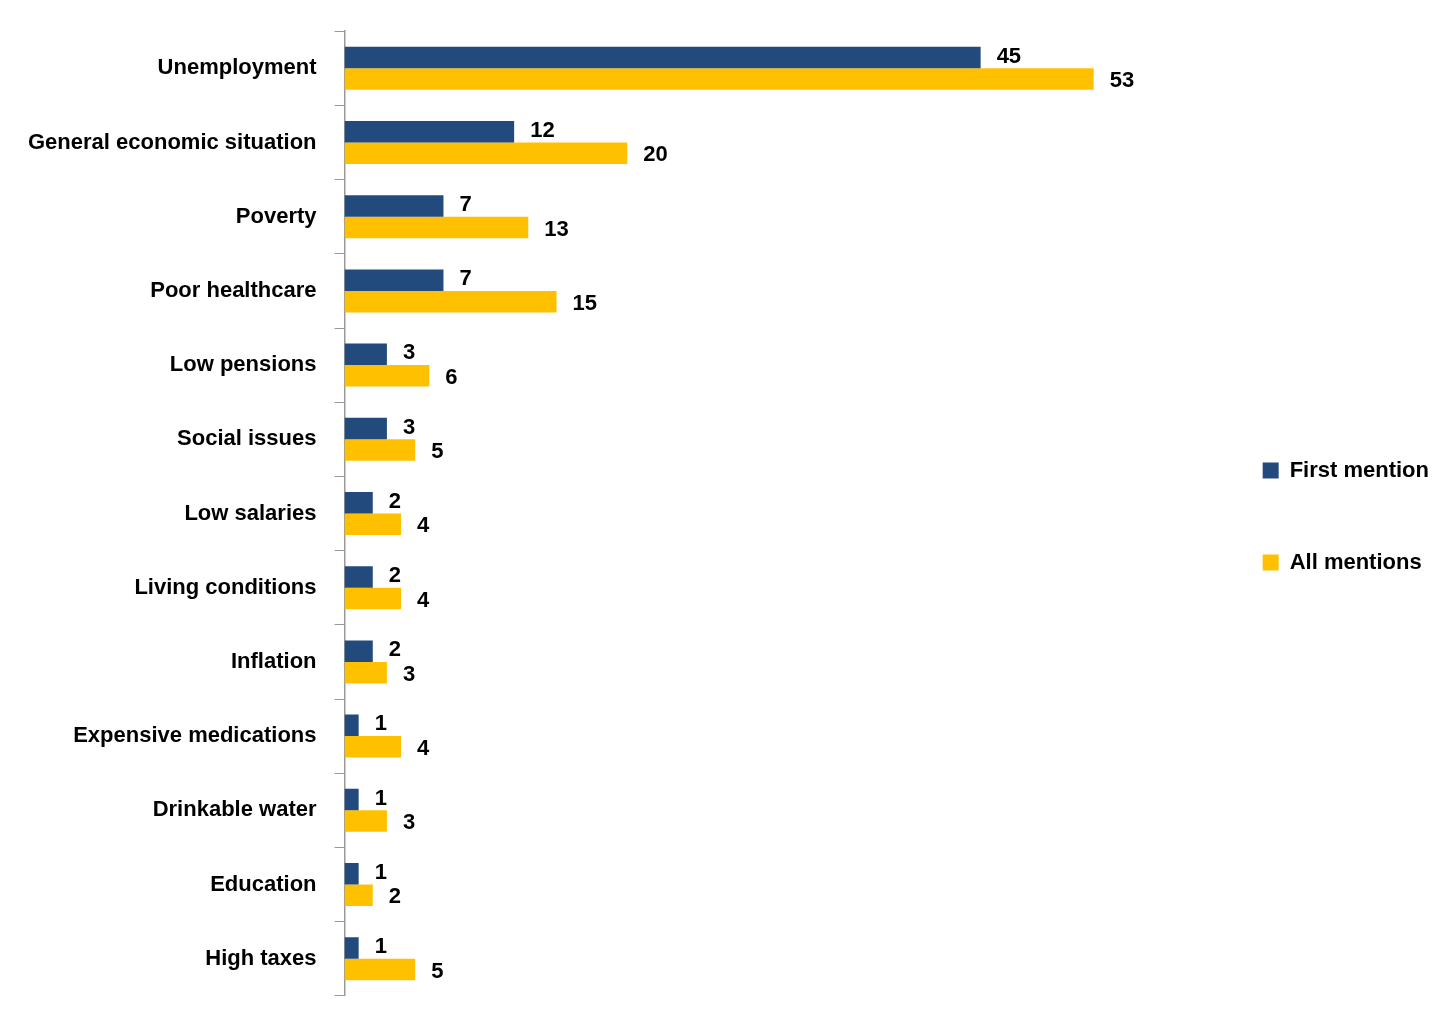  What do you see at coordinates (276, 215) in the screenshot?
I see `y-tick-label: Poverty` at bounding box center [276, 215].